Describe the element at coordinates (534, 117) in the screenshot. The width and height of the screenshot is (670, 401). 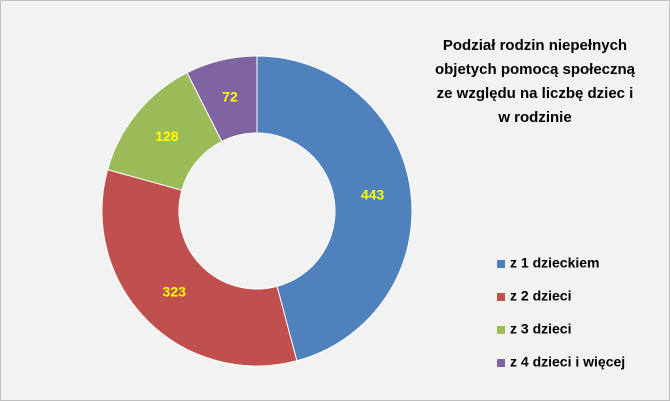
I see `title-line: w rodzinie` at that location.